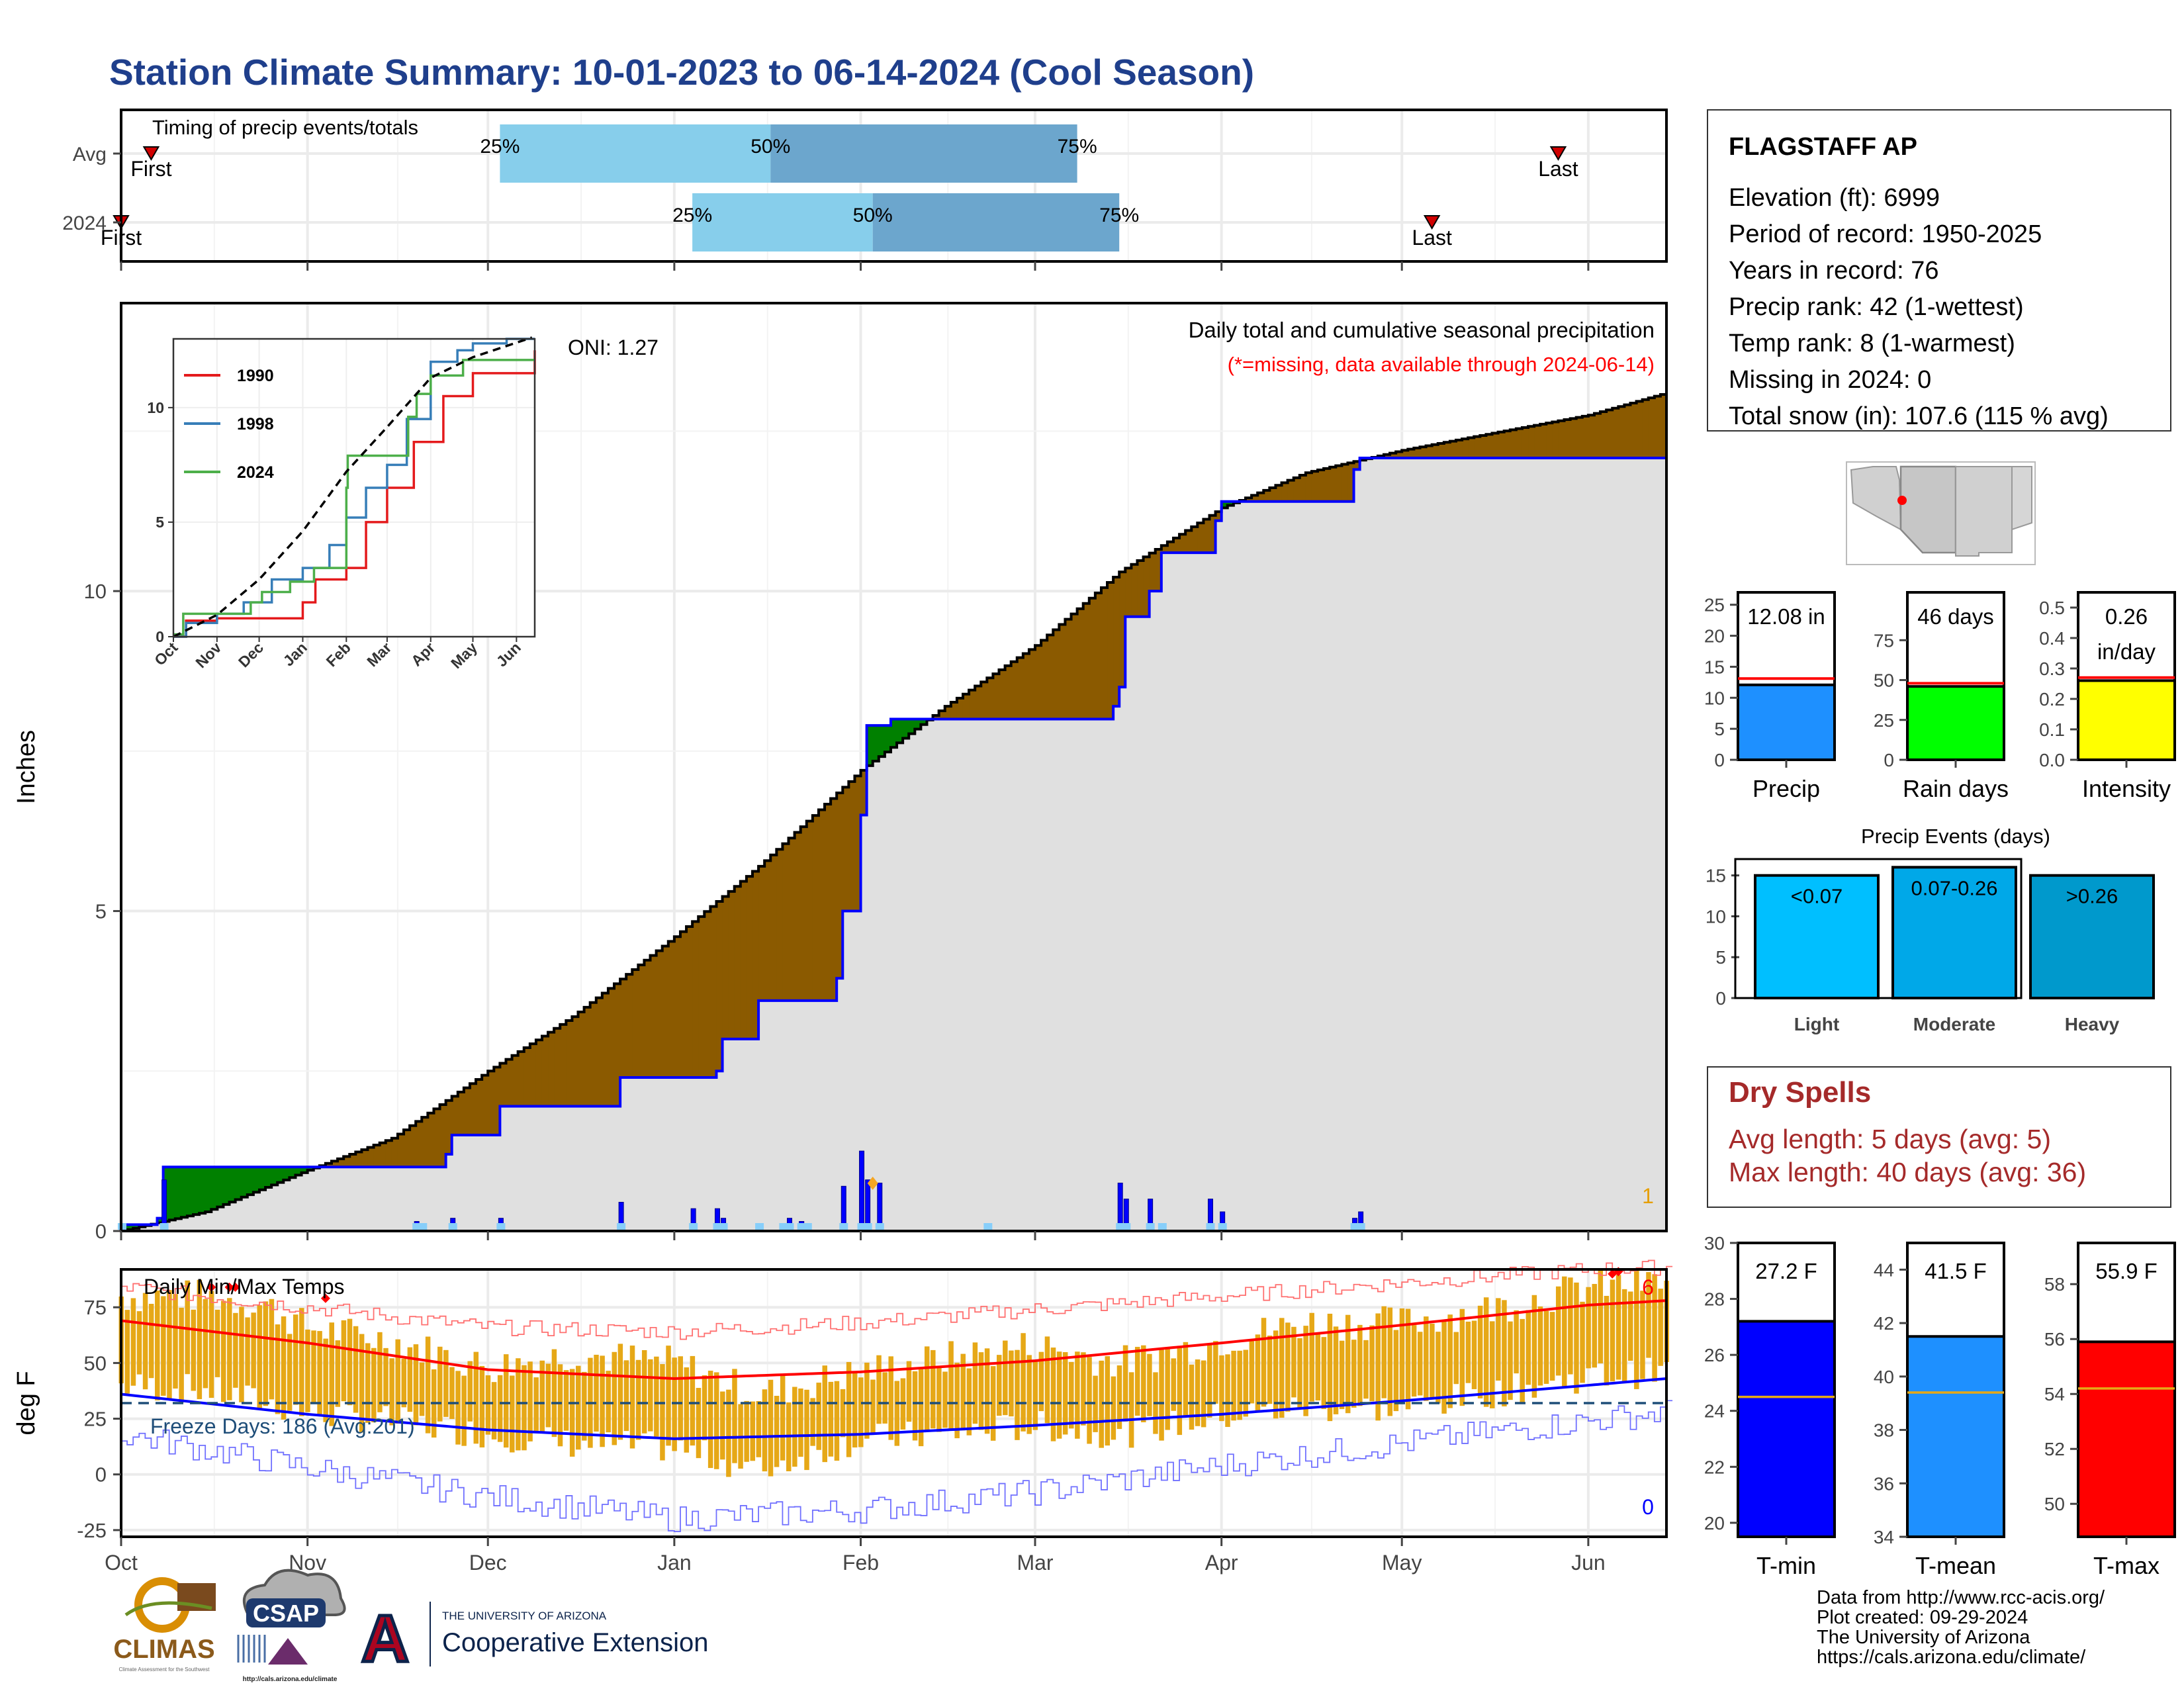 This screenshot has width=2184, height=1691. Describe the element at coordinates (290, 1679) in the screenshot. I see `csap-url: http://cals.arizona.edu/climate` at that location.